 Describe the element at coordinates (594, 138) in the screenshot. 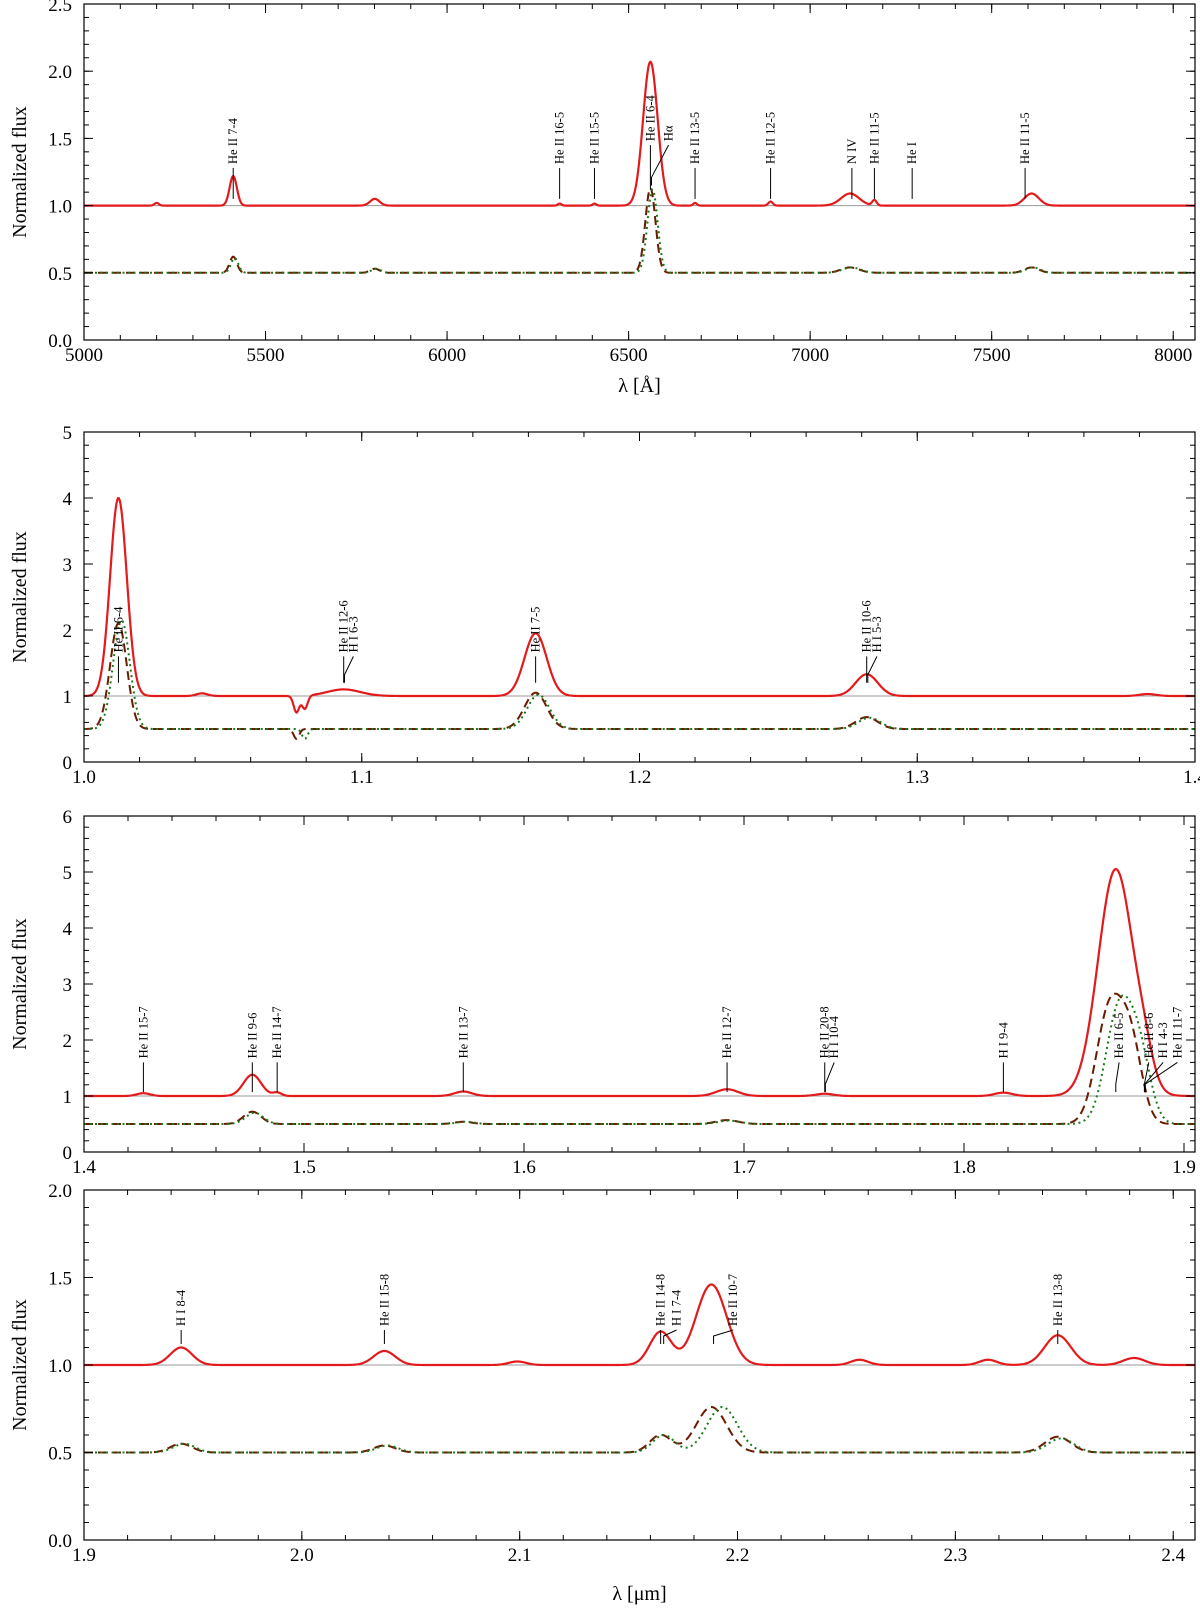

I see `line-id-label: He II 15-5` at that location.